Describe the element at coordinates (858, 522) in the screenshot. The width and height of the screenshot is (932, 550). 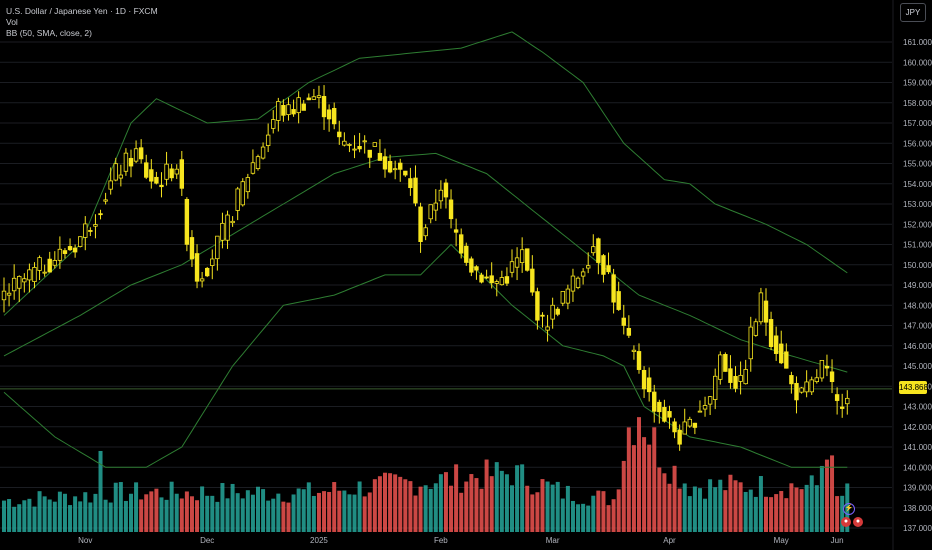
I see `jp-flag-icon: ●` at that location.